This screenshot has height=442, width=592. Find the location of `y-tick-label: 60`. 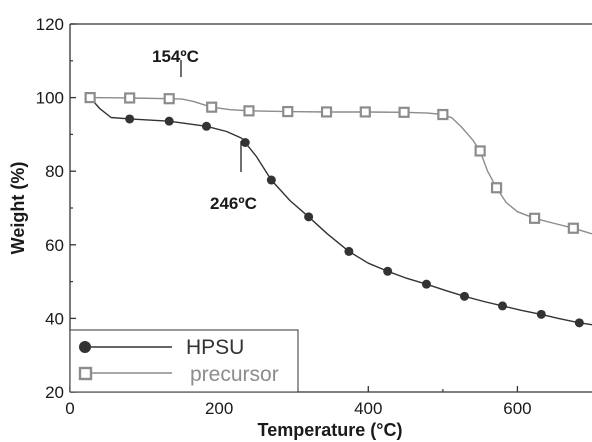

y-tick-label: 60 is located at coordinates (54, 245).